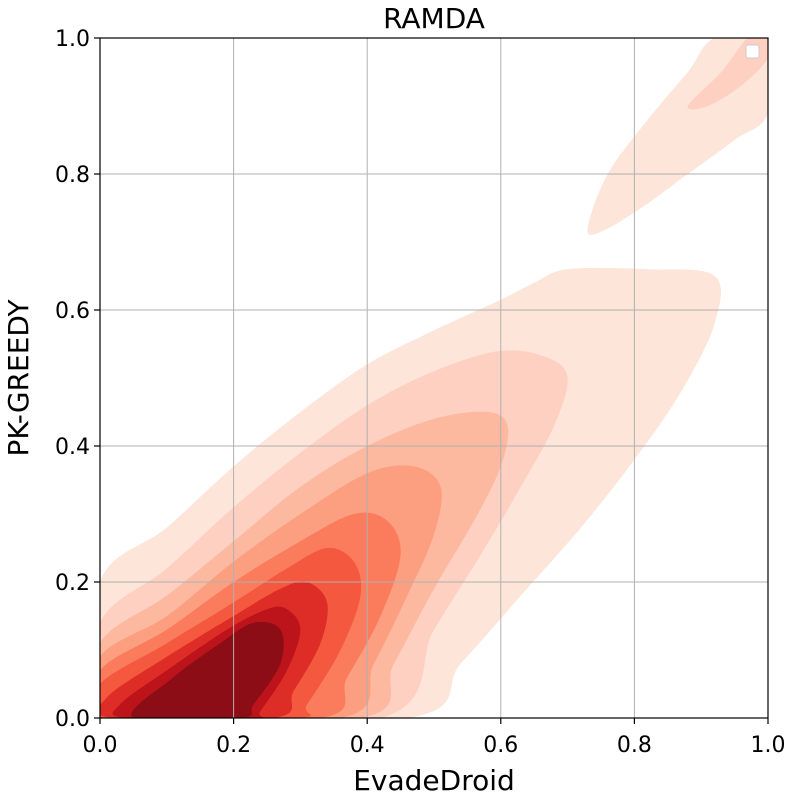 Image resolution: width=793 pixels, height=802 pixels. What do you see at coordinates (77, 379) in the screenshot?
I see `y-axis-ticks: 0.0 0.2 0.4 0.6 0.8 1.0` at bounding box center [77, 379].